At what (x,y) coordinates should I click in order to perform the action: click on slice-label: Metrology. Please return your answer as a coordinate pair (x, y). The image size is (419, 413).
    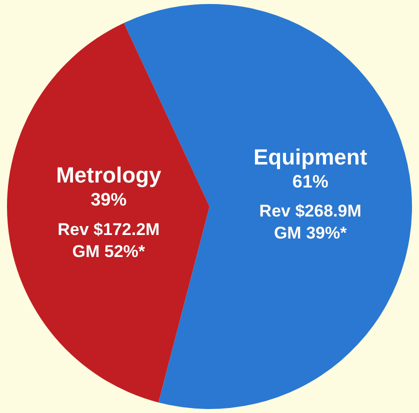
    Looking at the image, I should click on (109, 175).